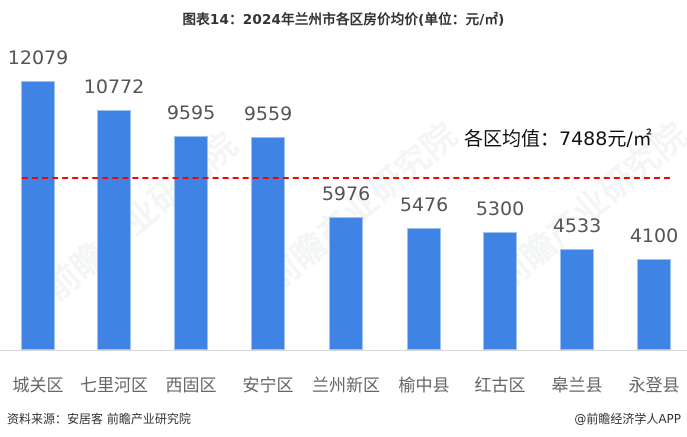 The image size is (687, 437). What do you see at coordinates (268, 386) in the screenshot?
I see `x-axis-category-label: 安宁区` at bounding box center [268, 386].